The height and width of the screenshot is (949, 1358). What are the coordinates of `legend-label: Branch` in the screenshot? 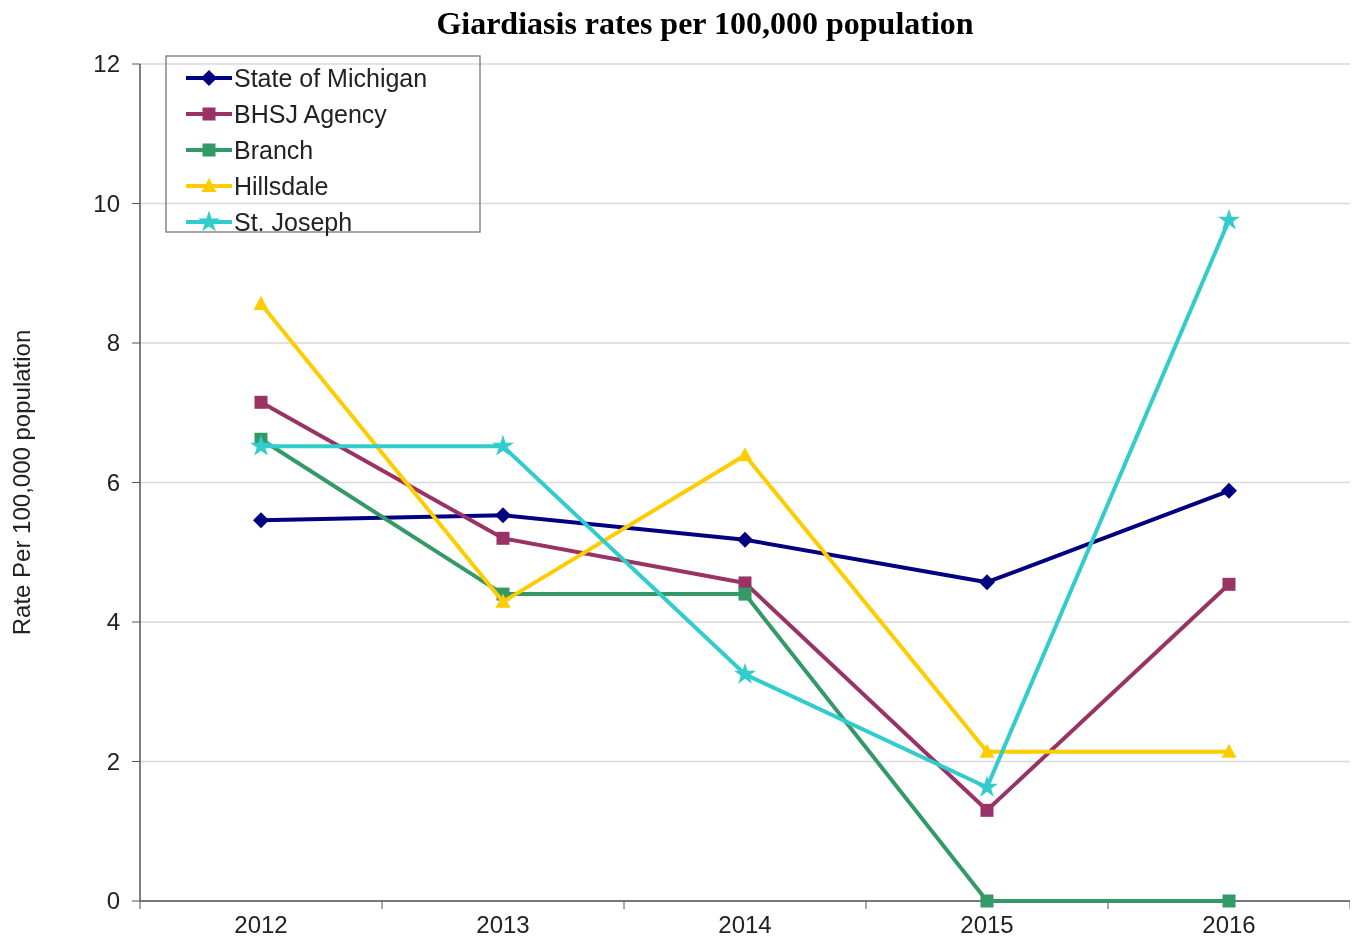 It's located at (274, 149).